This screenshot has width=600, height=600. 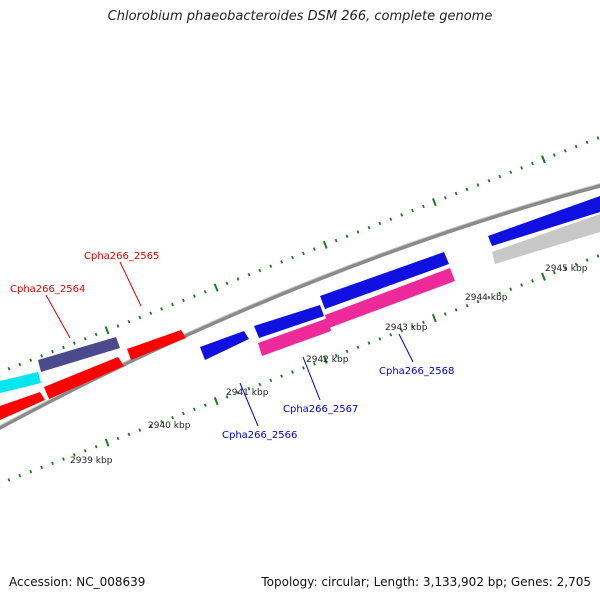 I want to click on scale-label: 2943 kbp, so click(x=406, y=328).